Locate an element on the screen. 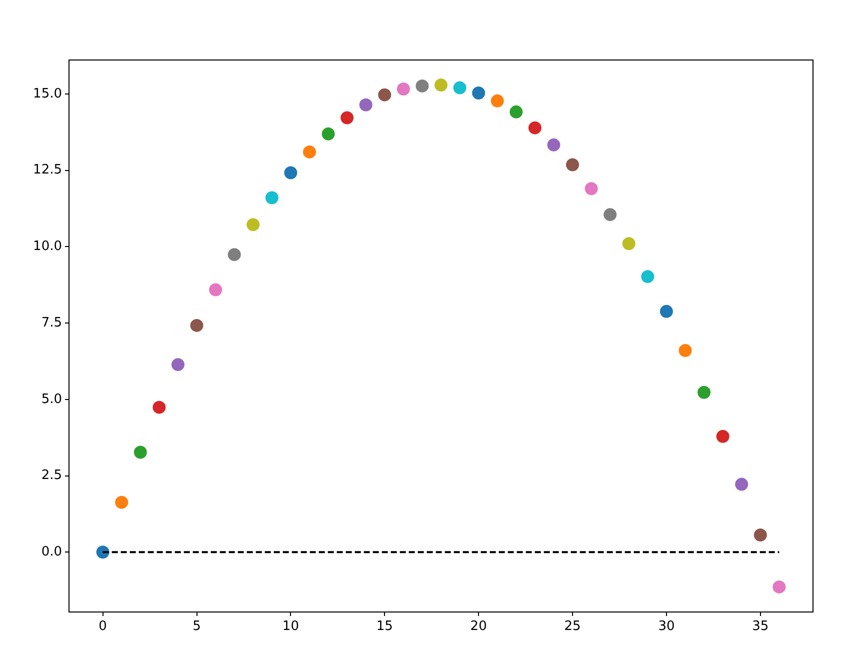 The width and height of the screenshot is (862, 669). x-tick-label: 15 is located at coordinates (384, 626).